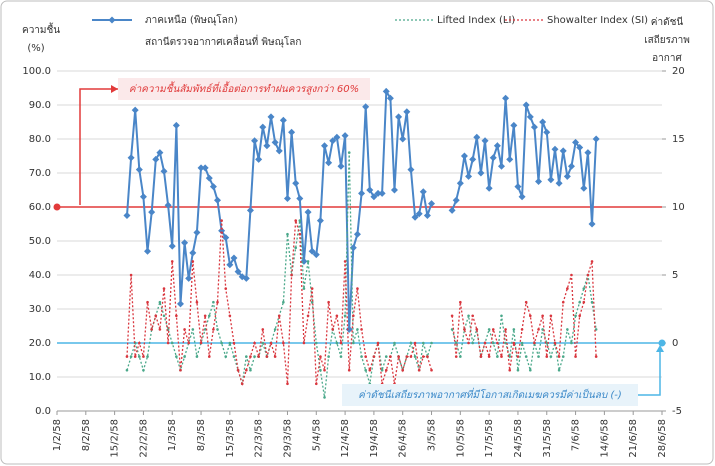  I want to click on y2-tick-label: 0, so click(675, 343).